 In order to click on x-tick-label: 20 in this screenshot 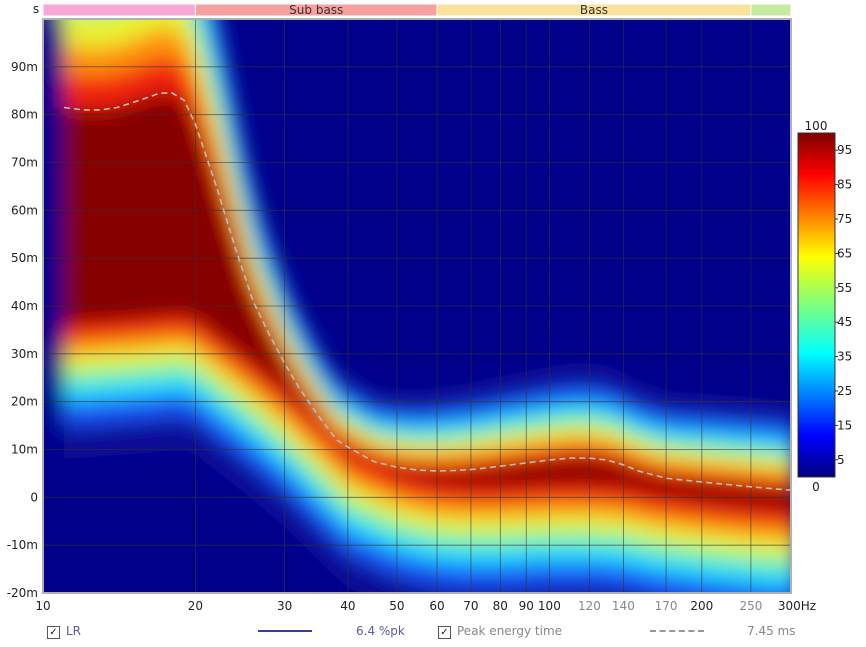, I will do `click(195, 606)`.